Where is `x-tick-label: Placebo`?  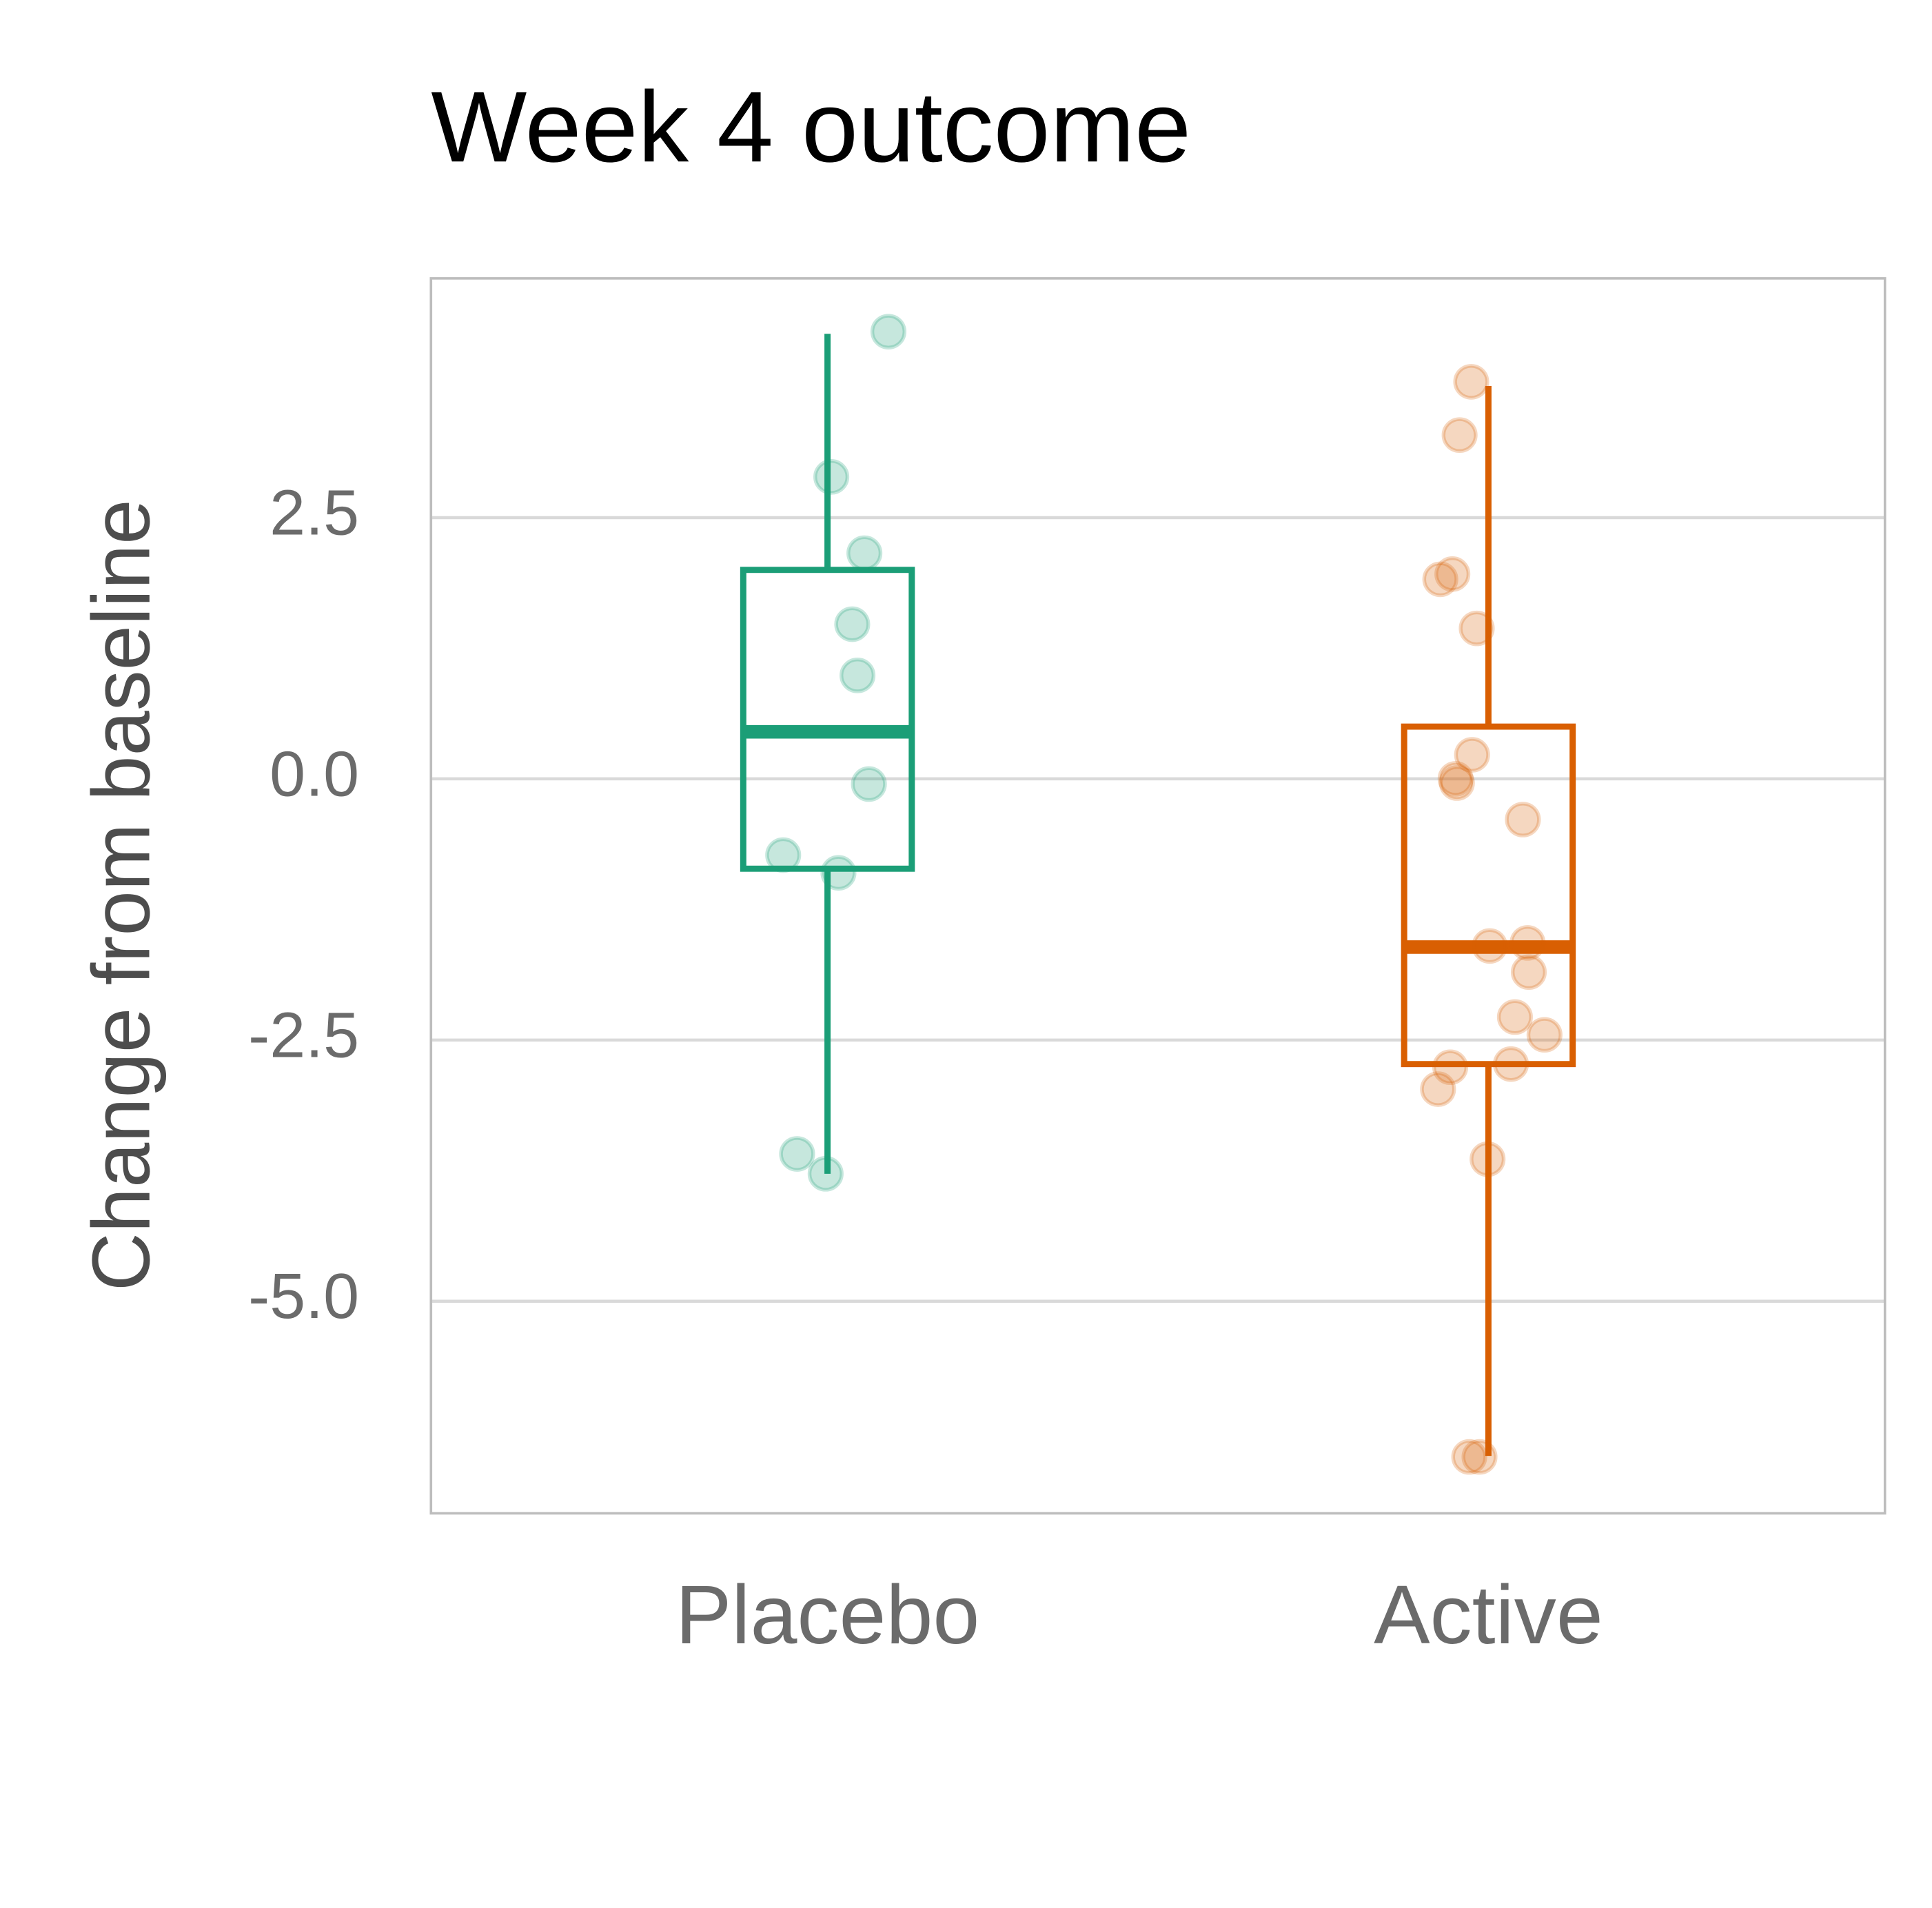 x-tick-label: Placebo is located at coordinates (827, 1614).